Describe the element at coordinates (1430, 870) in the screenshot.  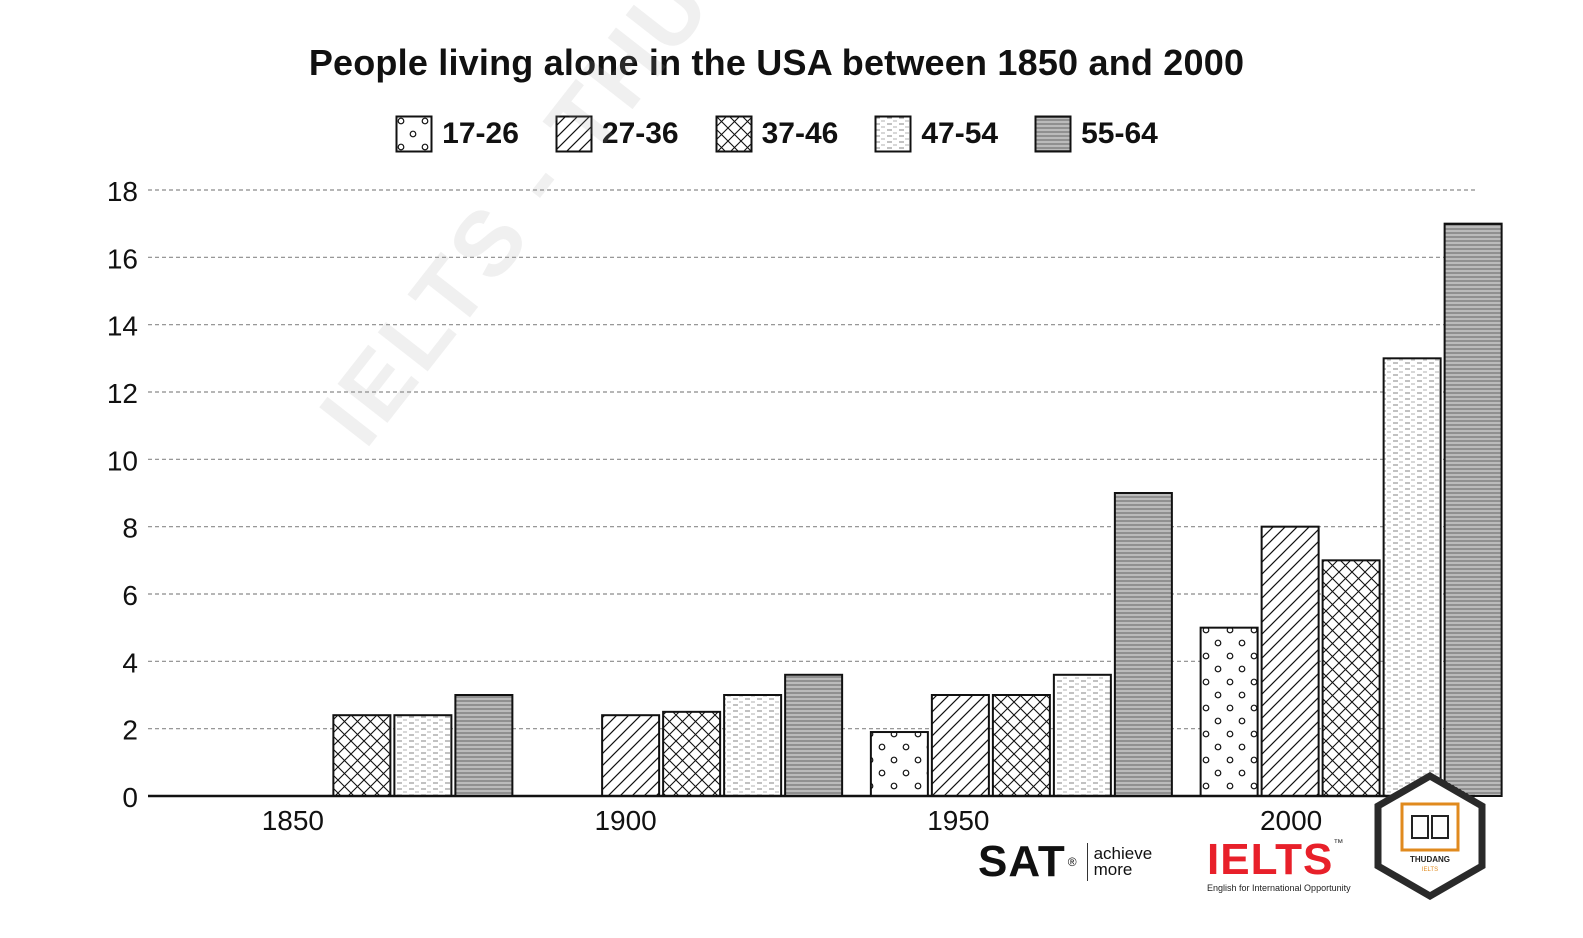
I see `badge-text-bottom: IELTS` at that location.